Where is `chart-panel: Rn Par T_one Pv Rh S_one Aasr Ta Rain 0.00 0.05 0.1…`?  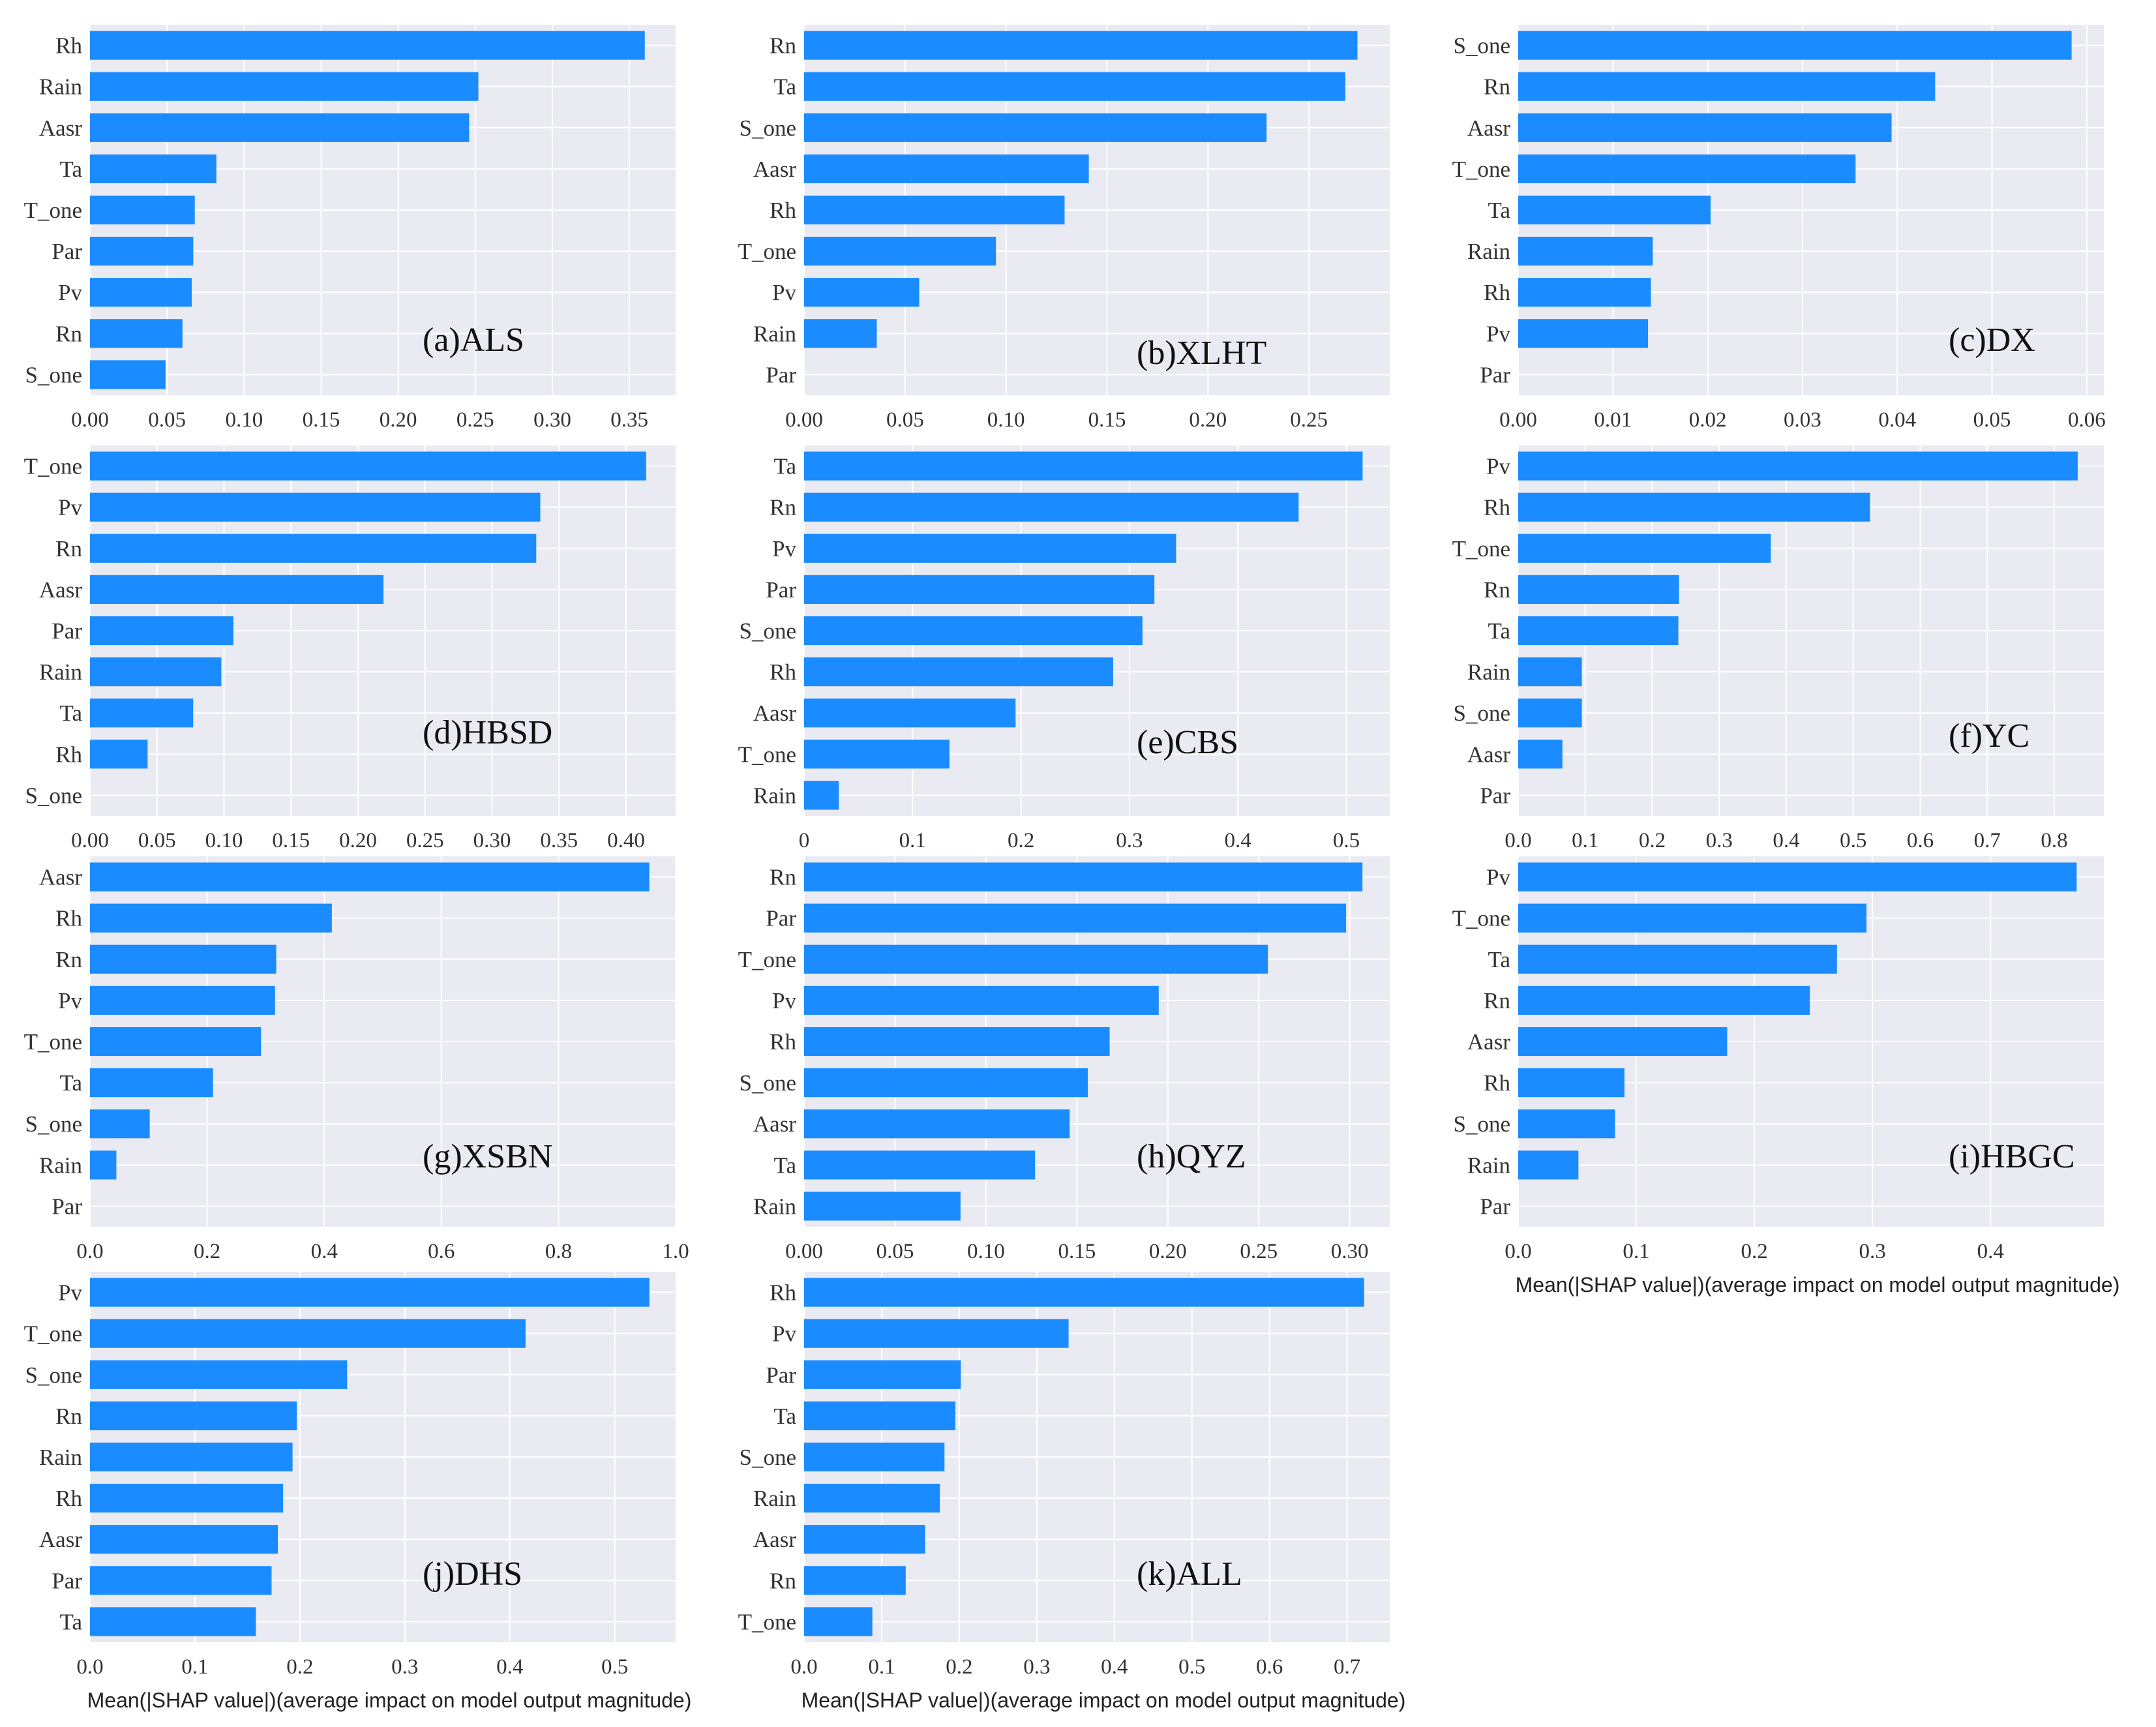
chart-panel: Rn Par T_one Pv Rh S_one Aasr Ta Rain 0.00 0.05 0.1… is located at coordinates (1064, 1059).